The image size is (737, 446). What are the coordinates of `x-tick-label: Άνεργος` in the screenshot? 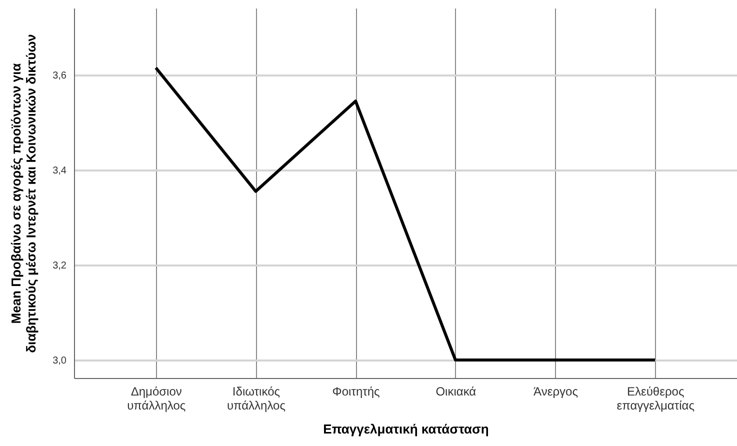 It's located at (556, 391).